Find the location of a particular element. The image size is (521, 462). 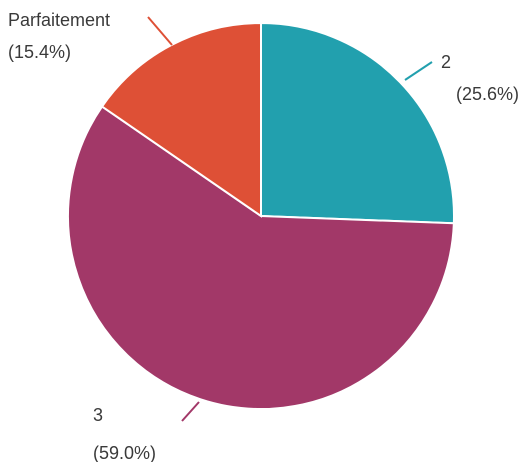

slice-percent-3: (59.0%) is located at coordinates (124, 452).